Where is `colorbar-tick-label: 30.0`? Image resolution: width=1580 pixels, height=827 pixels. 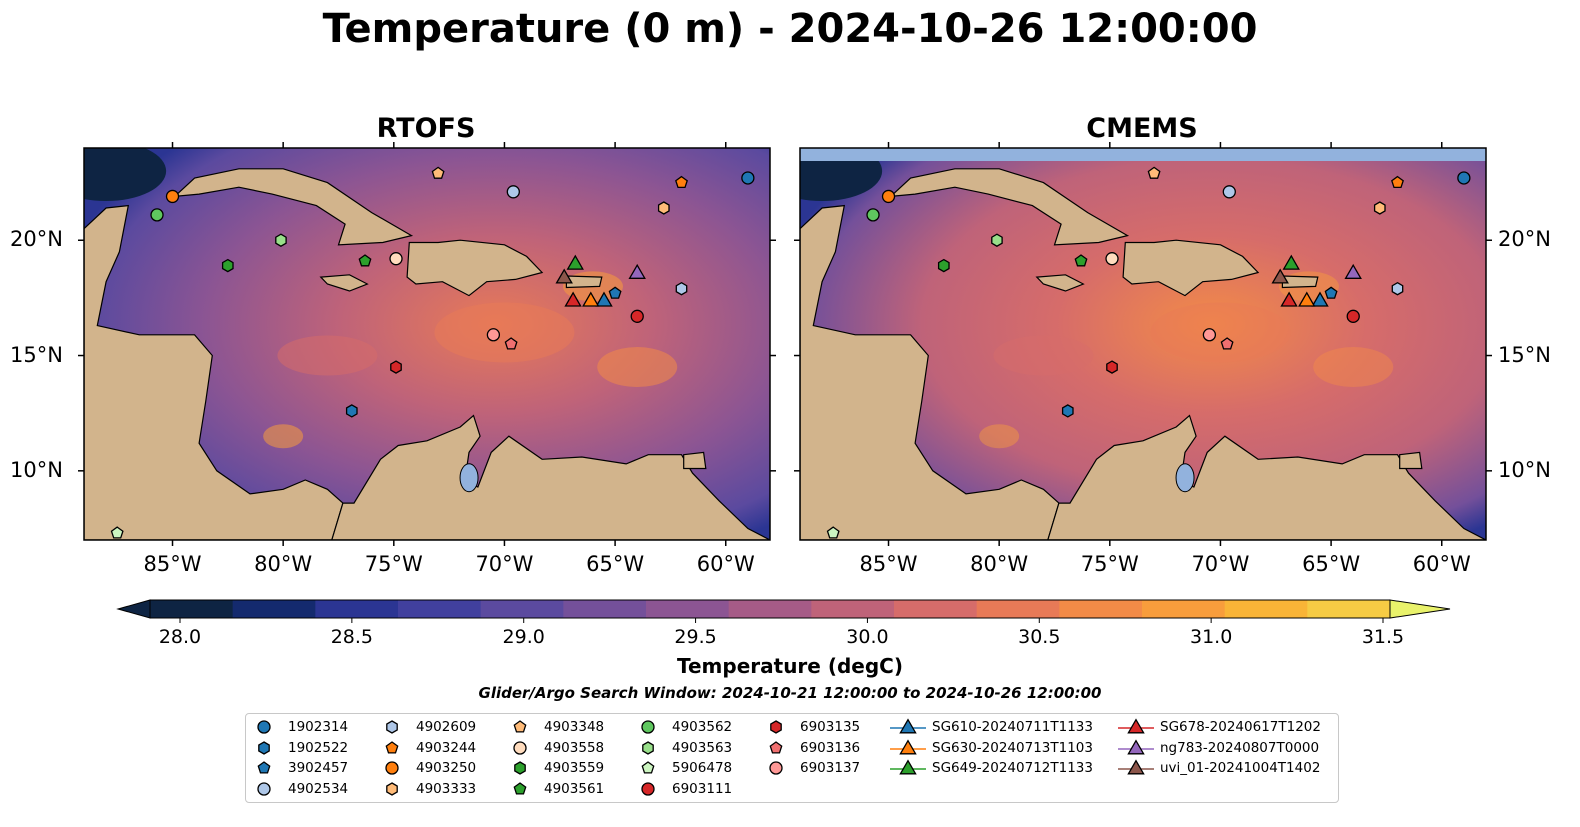 colorbar-tick-label: 30.0 is located at coordinates (867, 637).